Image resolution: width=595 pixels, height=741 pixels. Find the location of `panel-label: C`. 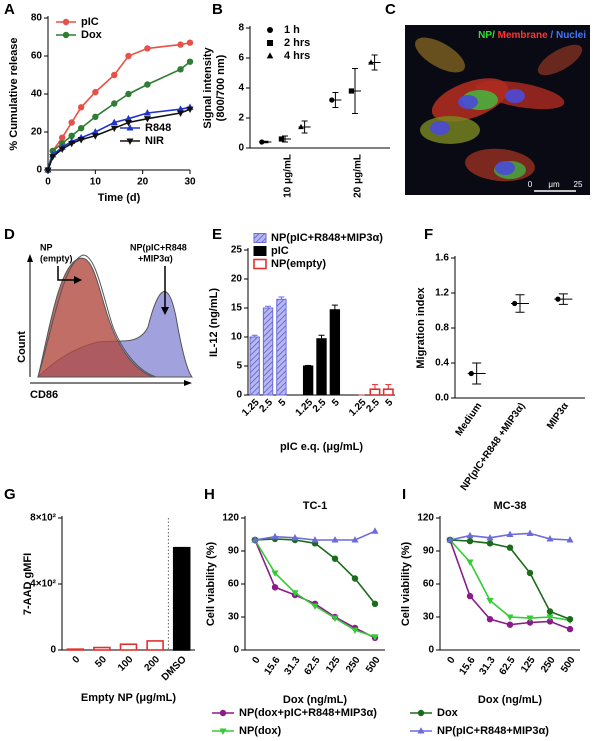

panel-label: C is located at coordinates (390, 9).